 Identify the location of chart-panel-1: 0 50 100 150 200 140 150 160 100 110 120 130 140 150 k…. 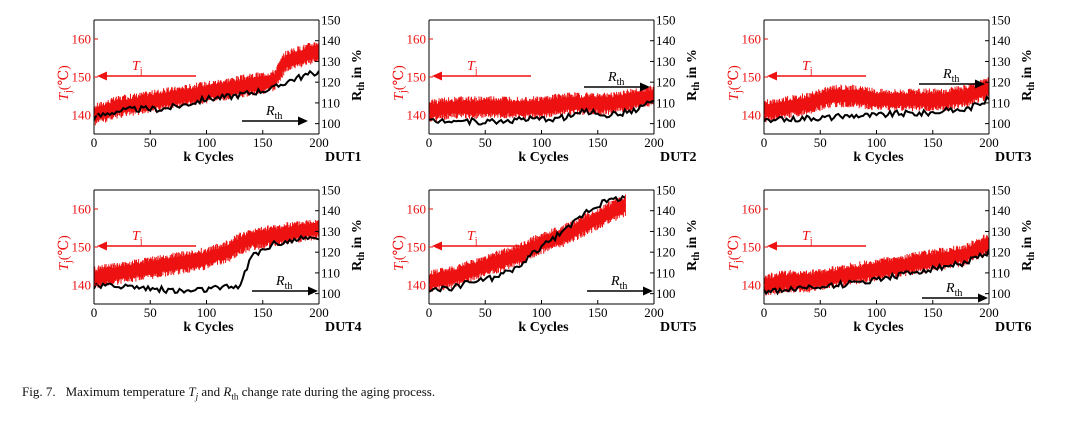
(212, 89).